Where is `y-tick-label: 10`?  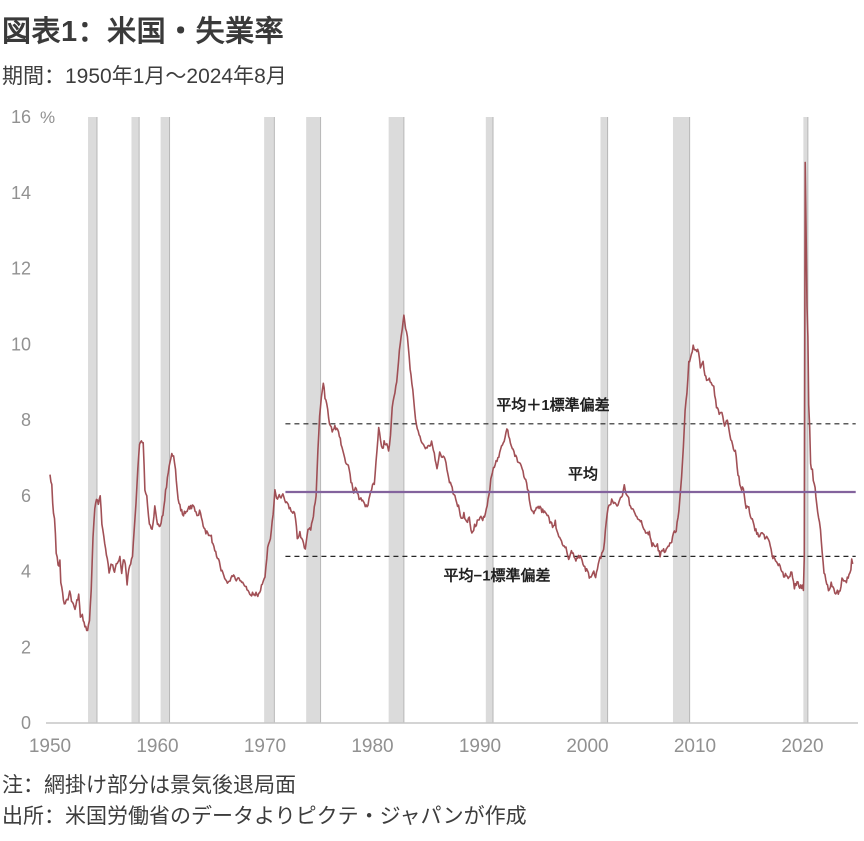 y-tick-label: 10 is located at coordinates (21, 344).